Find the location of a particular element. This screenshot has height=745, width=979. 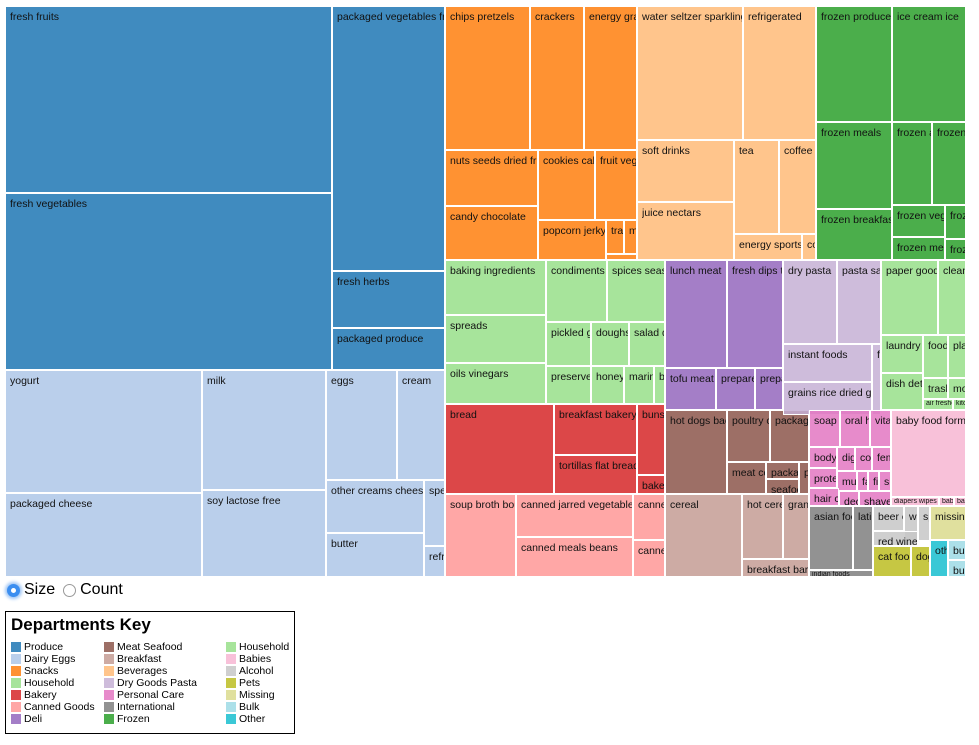

treemap-cell: nuts seeds dried fruit is located at coordinates (491, 178).